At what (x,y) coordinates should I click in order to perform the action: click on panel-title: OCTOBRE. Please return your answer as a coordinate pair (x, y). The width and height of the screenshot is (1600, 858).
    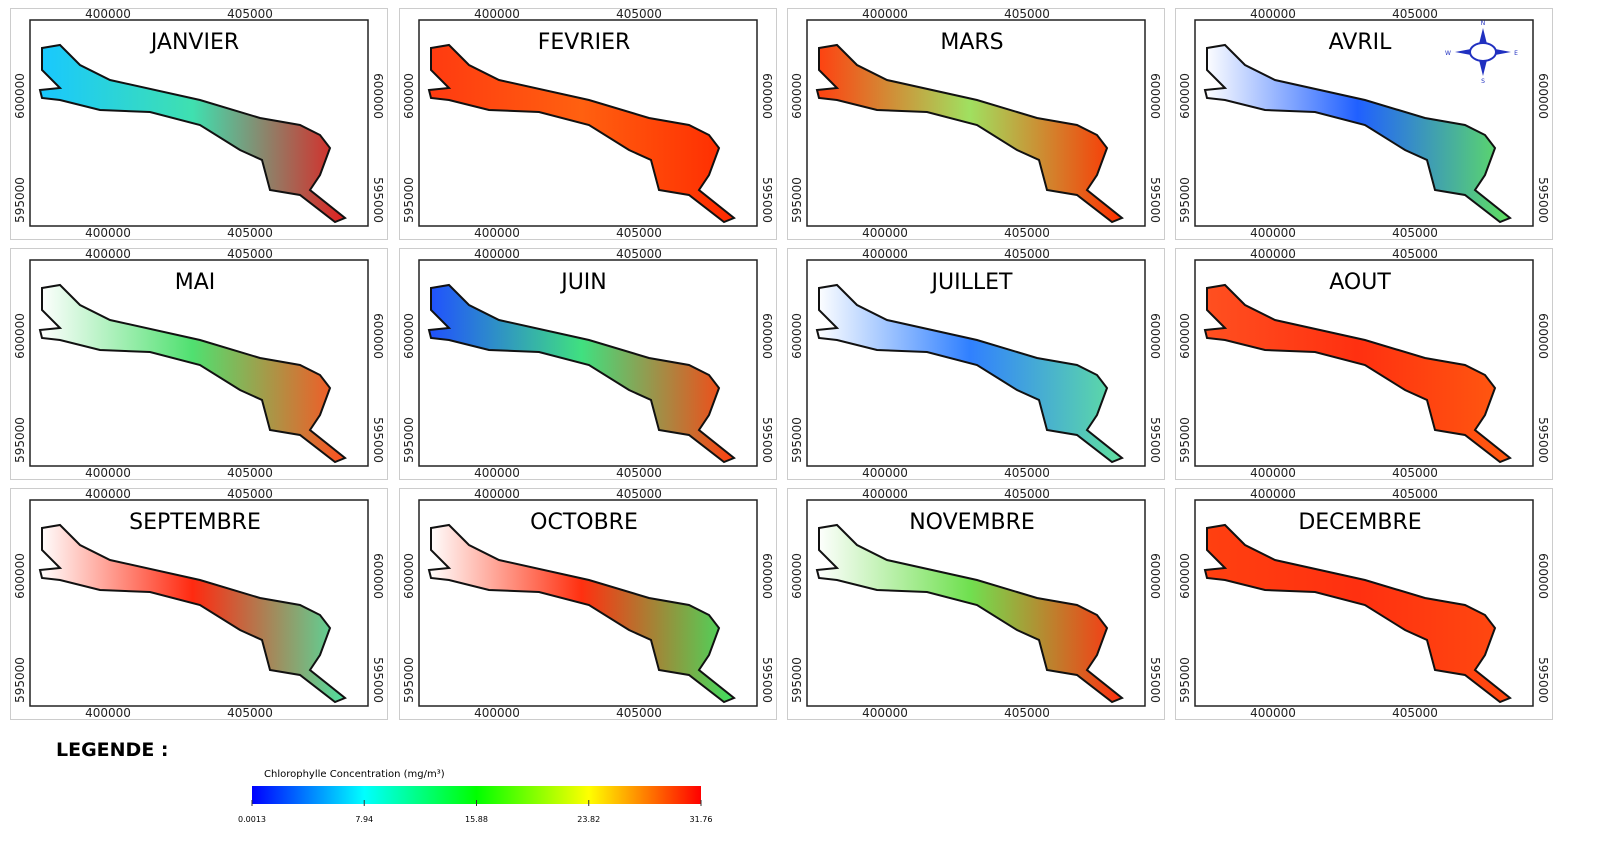
    Looking at the image, I should click on (584, 522).